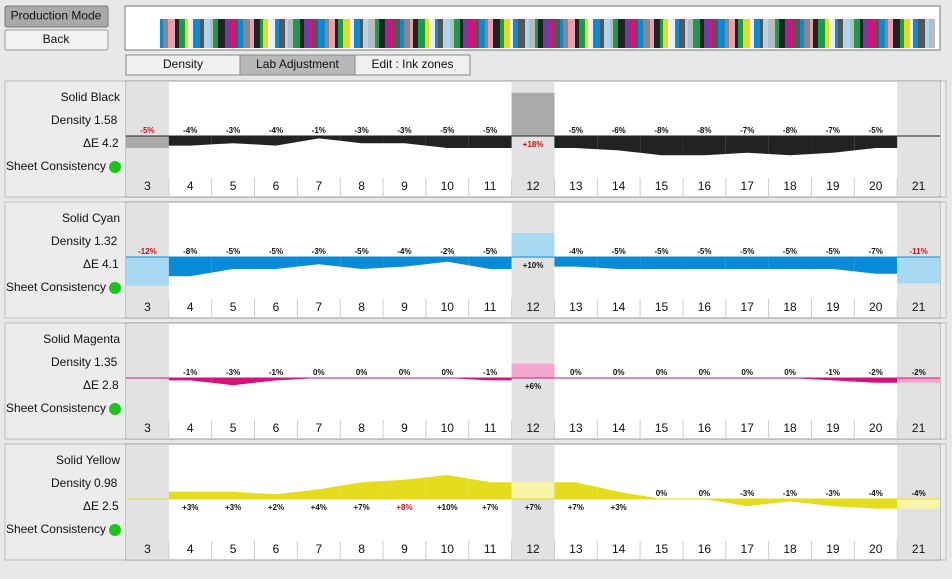  What do you see at coordinates (56, 408) in the screenshot?
I see `status-label: Sheet Consistency` at bounding box center [56, 408].